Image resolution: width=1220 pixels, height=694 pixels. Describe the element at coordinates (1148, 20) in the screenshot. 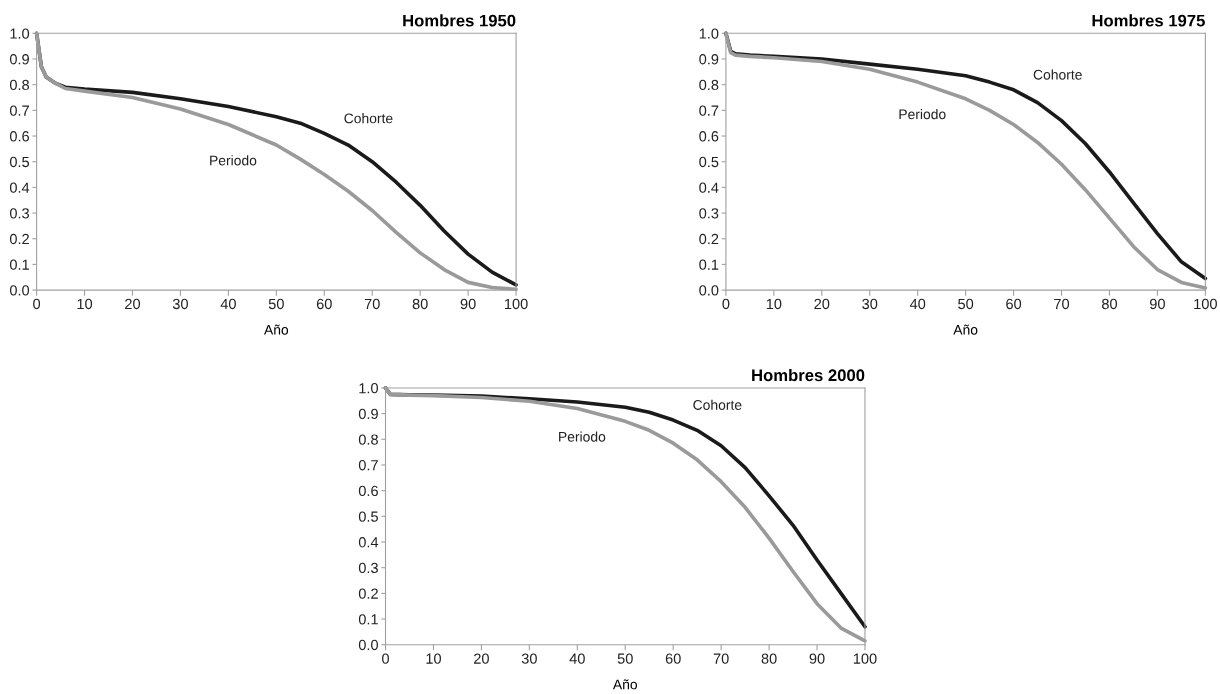

I see `chart-title: Hombres 1975` at that location.